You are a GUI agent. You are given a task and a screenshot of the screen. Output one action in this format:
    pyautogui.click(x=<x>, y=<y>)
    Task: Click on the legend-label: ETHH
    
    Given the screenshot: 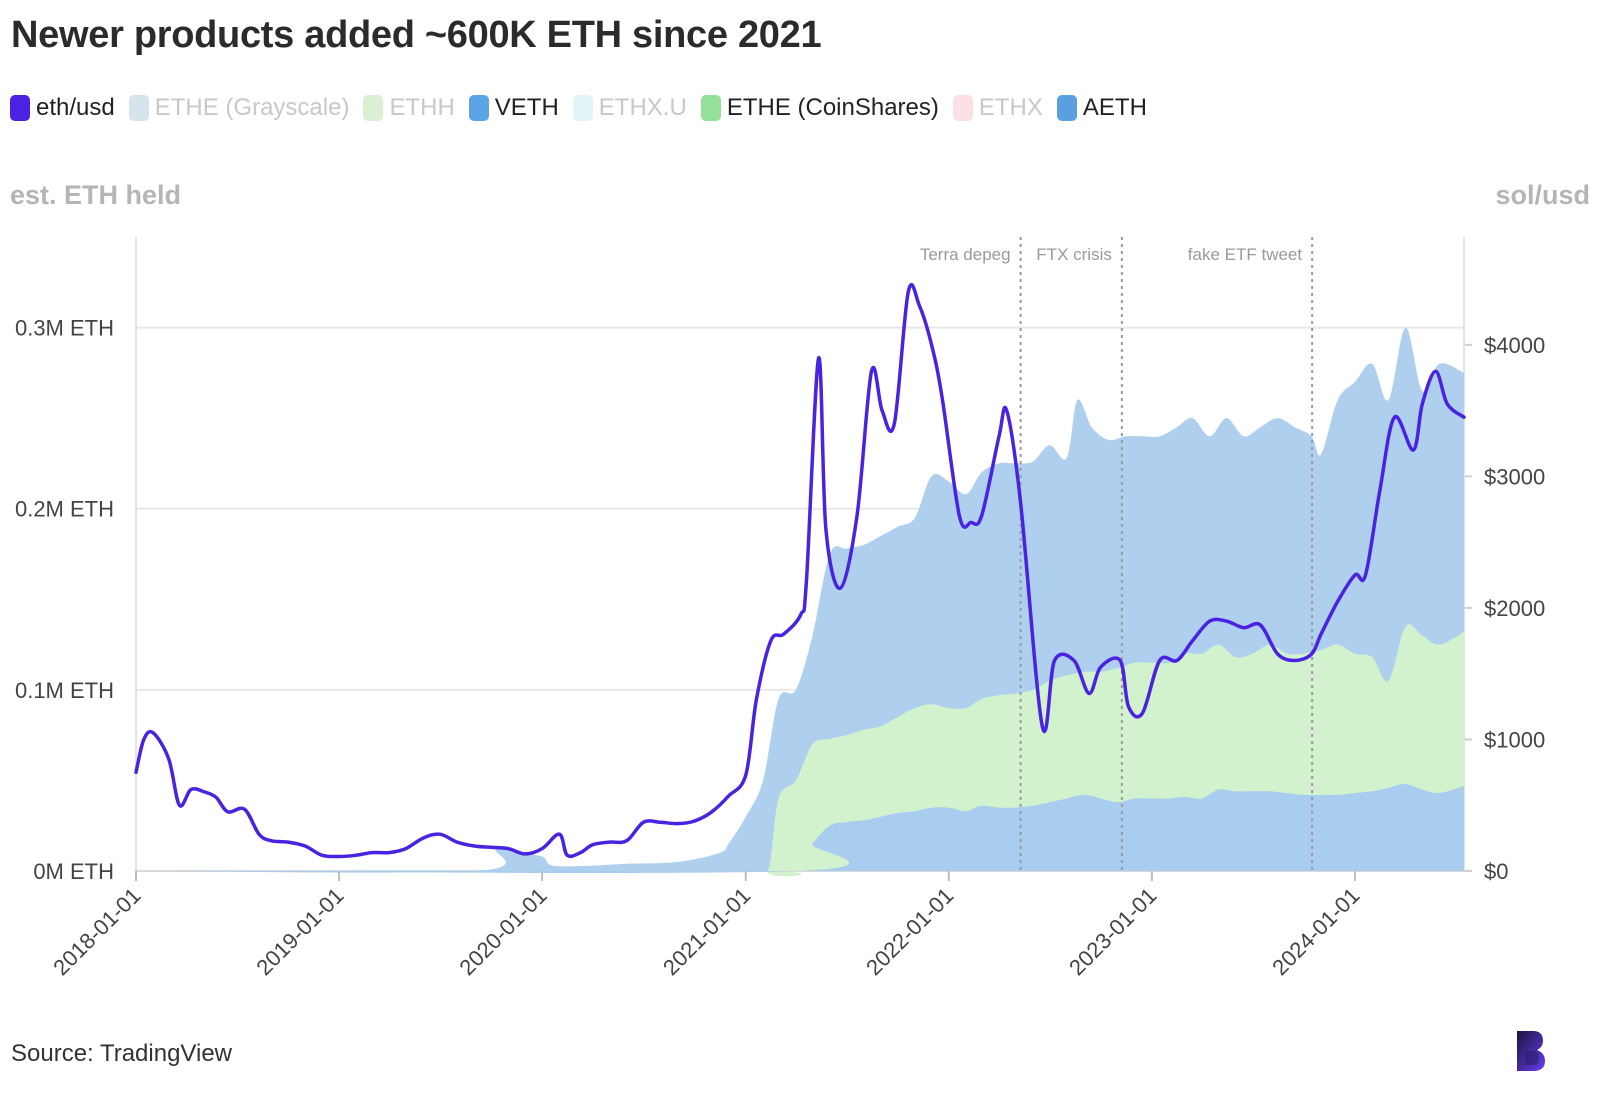 What is the action you would take?
    pyautogui.click(x=422, y=107)
    